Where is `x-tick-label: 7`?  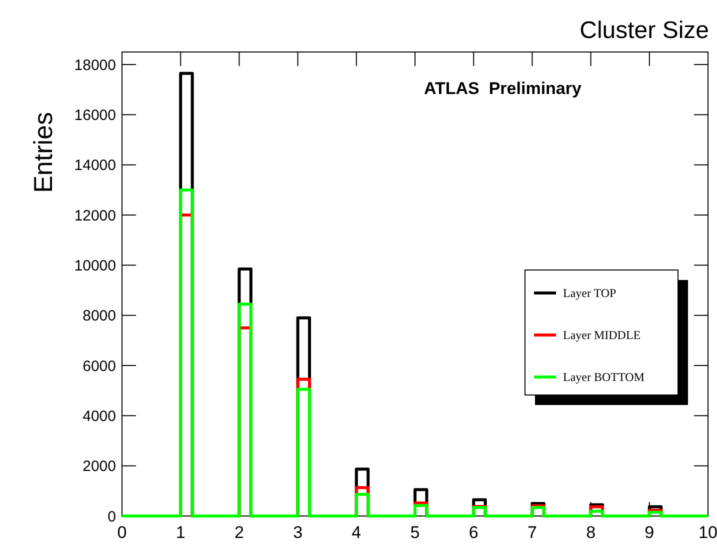
x-tick-label: 7 is located at coordinates (532, 532).